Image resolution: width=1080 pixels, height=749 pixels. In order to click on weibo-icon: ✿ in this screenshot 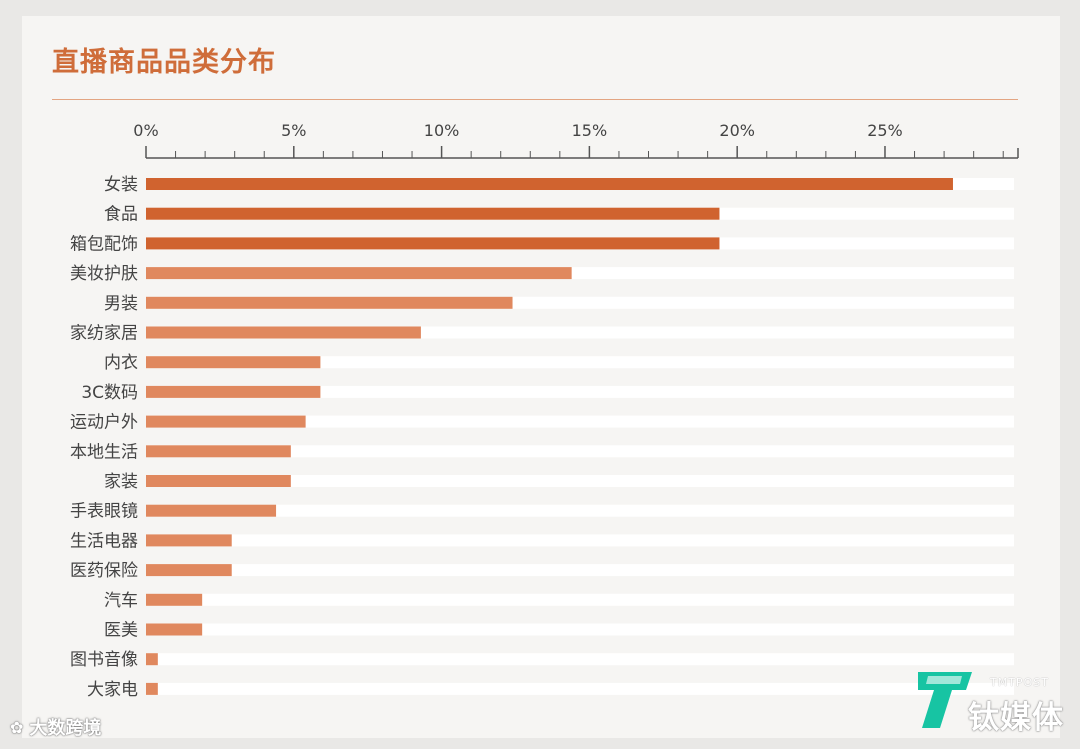, I will do `click(17, 727)`.